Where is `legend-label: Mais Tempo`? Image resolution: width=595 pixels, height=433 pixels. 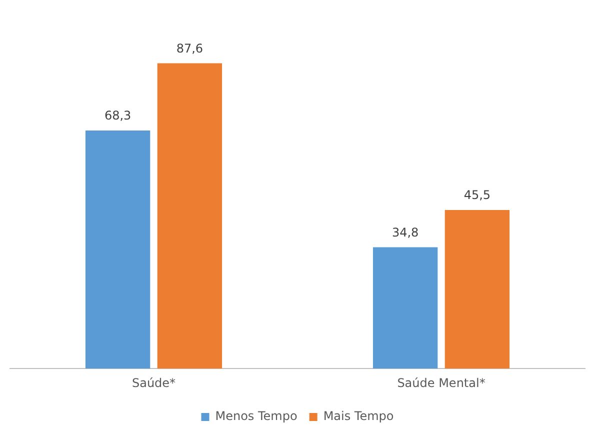 legend-label: Mais Tempo is located at coordinates (358, 416).